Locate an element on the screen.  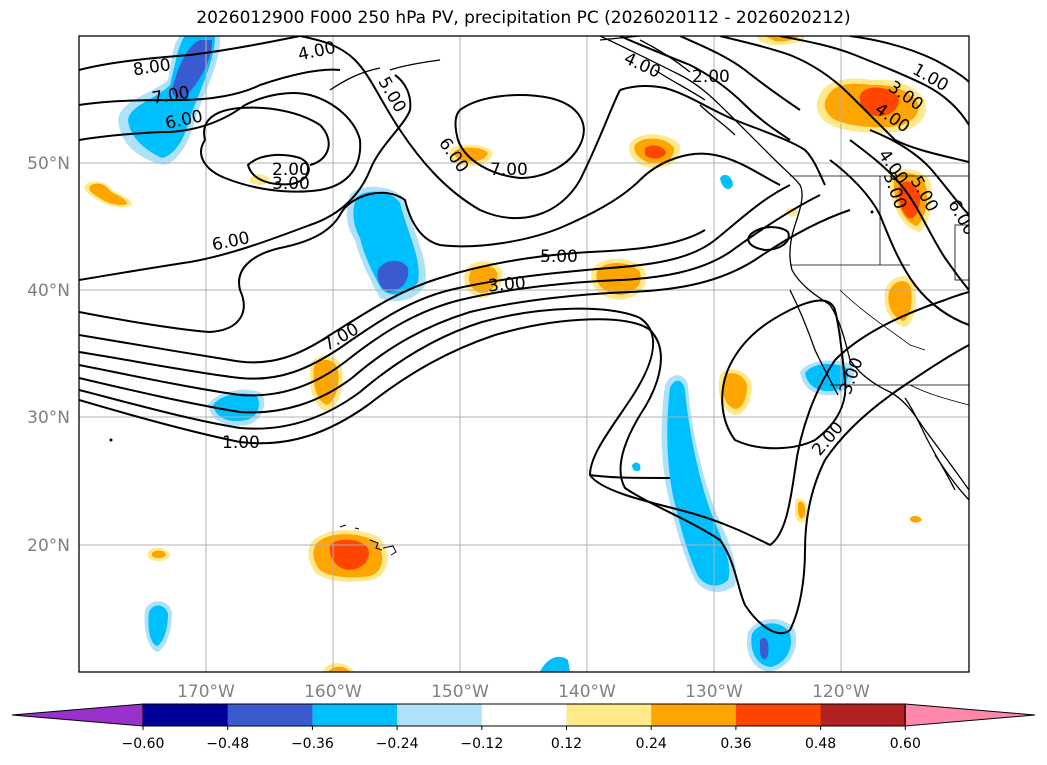
colorbar-min-arrow is located at coordinates (77, 715).